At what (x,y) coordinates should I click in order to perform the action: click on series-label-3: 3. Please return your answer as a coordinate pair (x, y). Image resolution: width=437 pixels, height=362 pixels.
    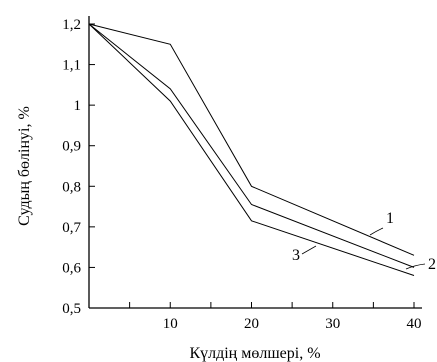
    Looking at the image, I should click on (296, 255).